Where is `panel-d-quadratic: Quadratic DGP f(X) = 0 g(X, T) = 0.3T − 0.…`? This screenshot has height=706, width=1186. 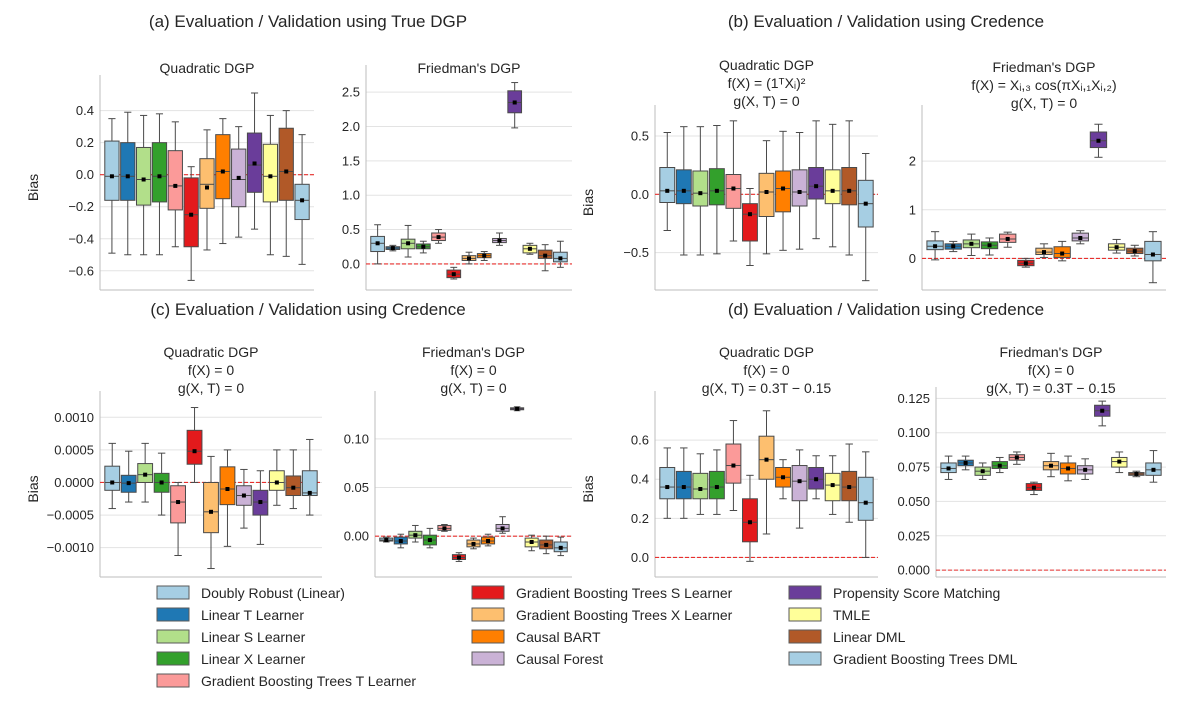 panel-d-quadratic: Quadratic DGP f(X) = 0 g(X, T) = 0.3T − 0.… is located at coordinates (729, 461).